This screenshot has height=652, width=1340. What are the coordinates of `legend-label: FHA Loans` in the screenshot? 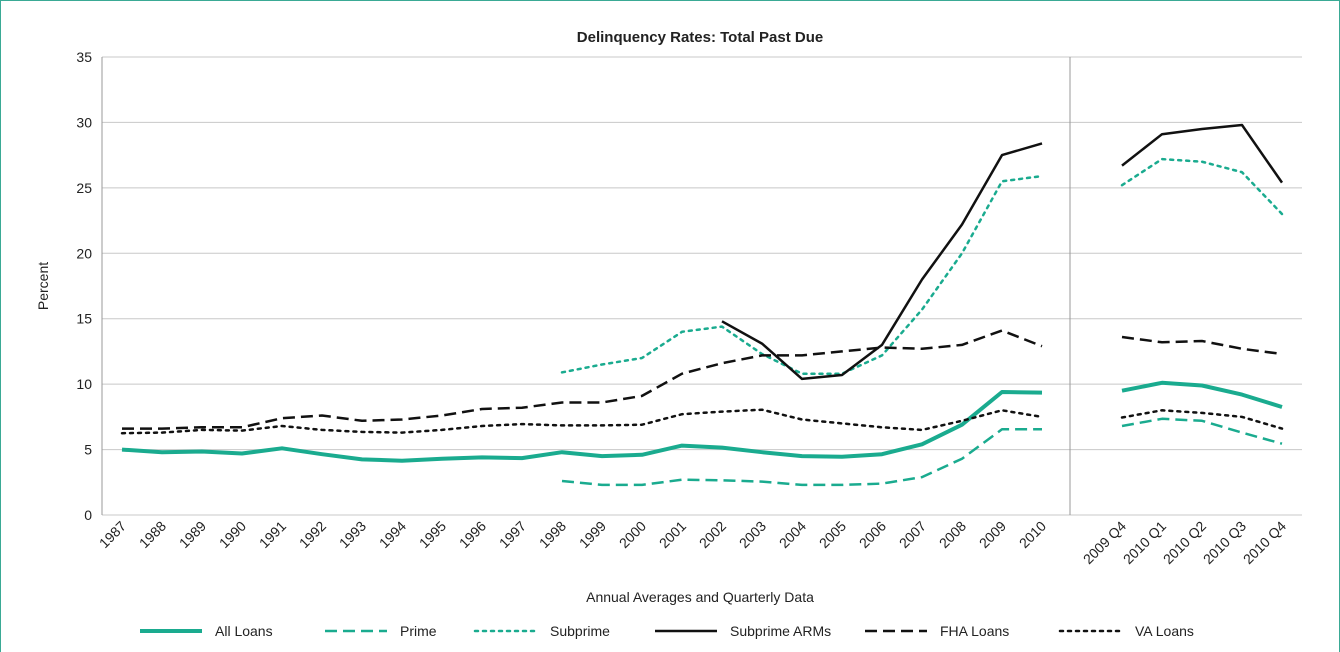 It's located at (974, 631).